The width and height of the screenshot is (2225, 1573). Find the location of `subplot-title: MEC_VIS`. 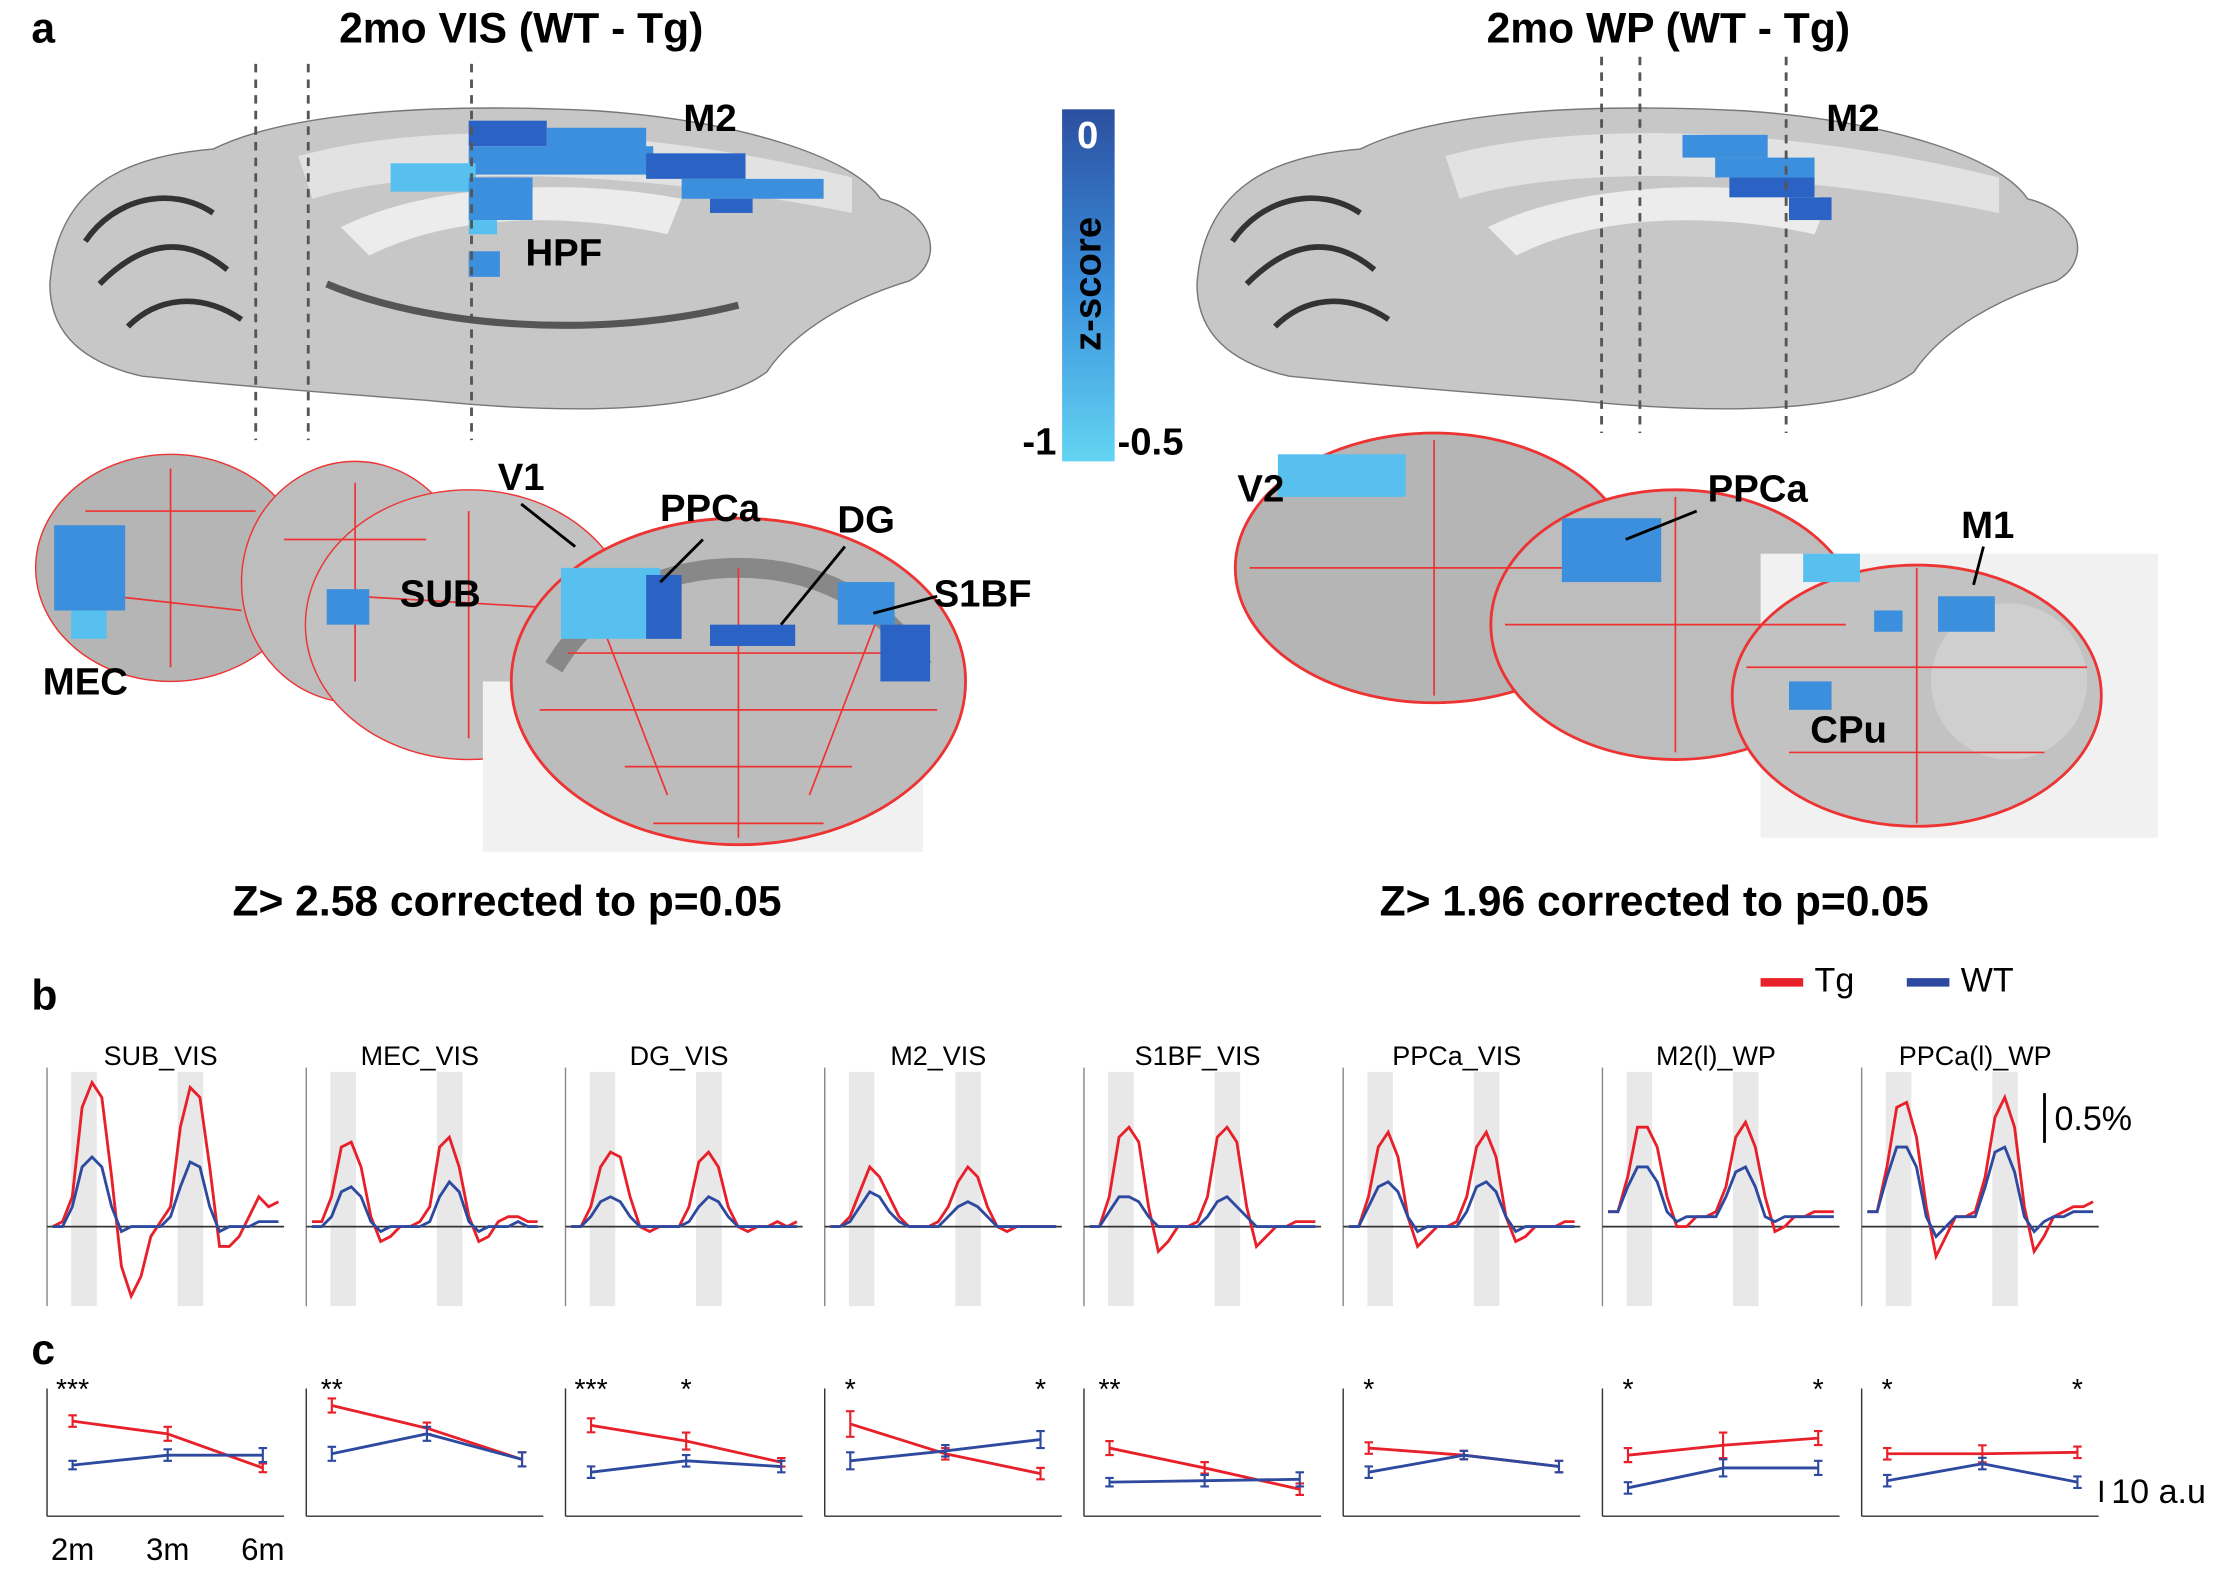

subplot-title: MEC_VIS is located at coordinates (420, 1056).